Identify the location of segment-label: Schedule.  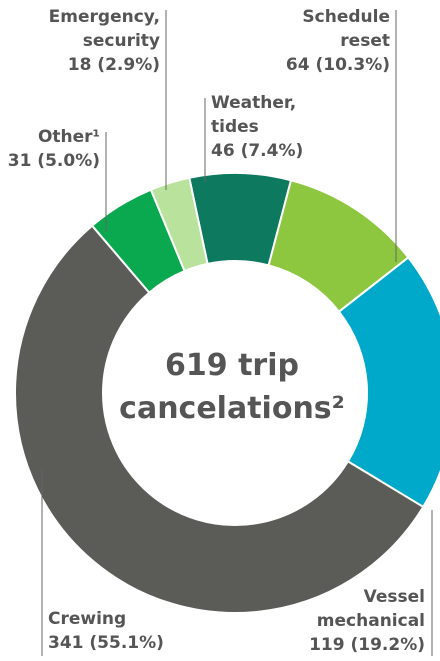
(346, 17).